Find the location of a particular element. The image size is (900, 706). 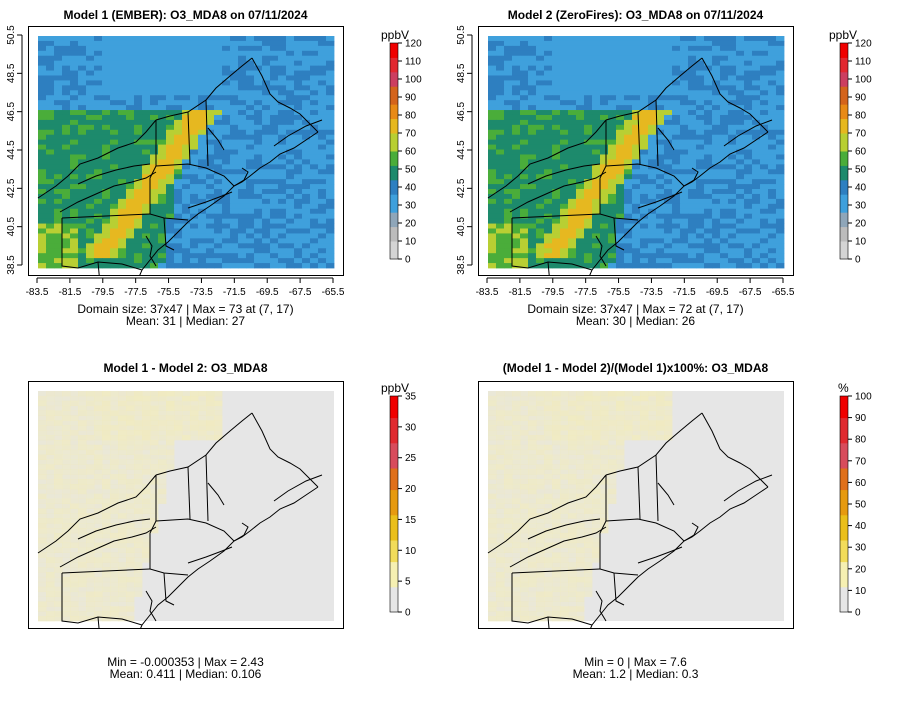

panel3-boundary-line is located at coordinates (216, 494).